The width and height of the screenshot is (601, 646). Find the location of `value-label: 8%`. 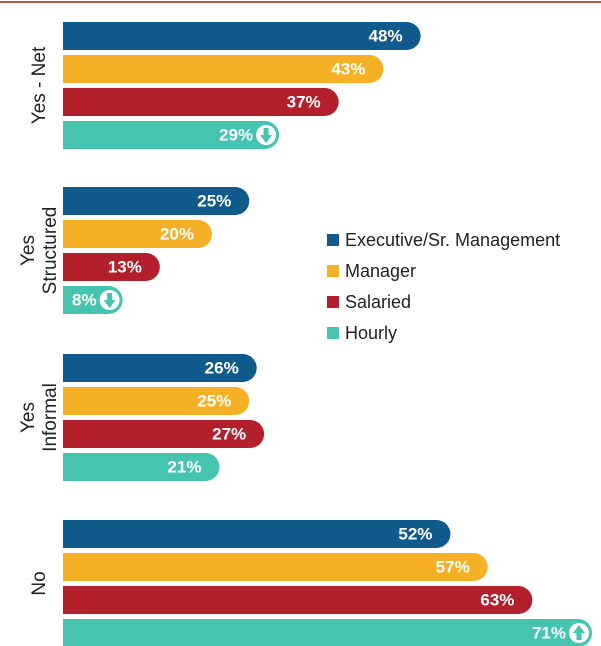

value-label: 8% is located at coordinates (84, 299).